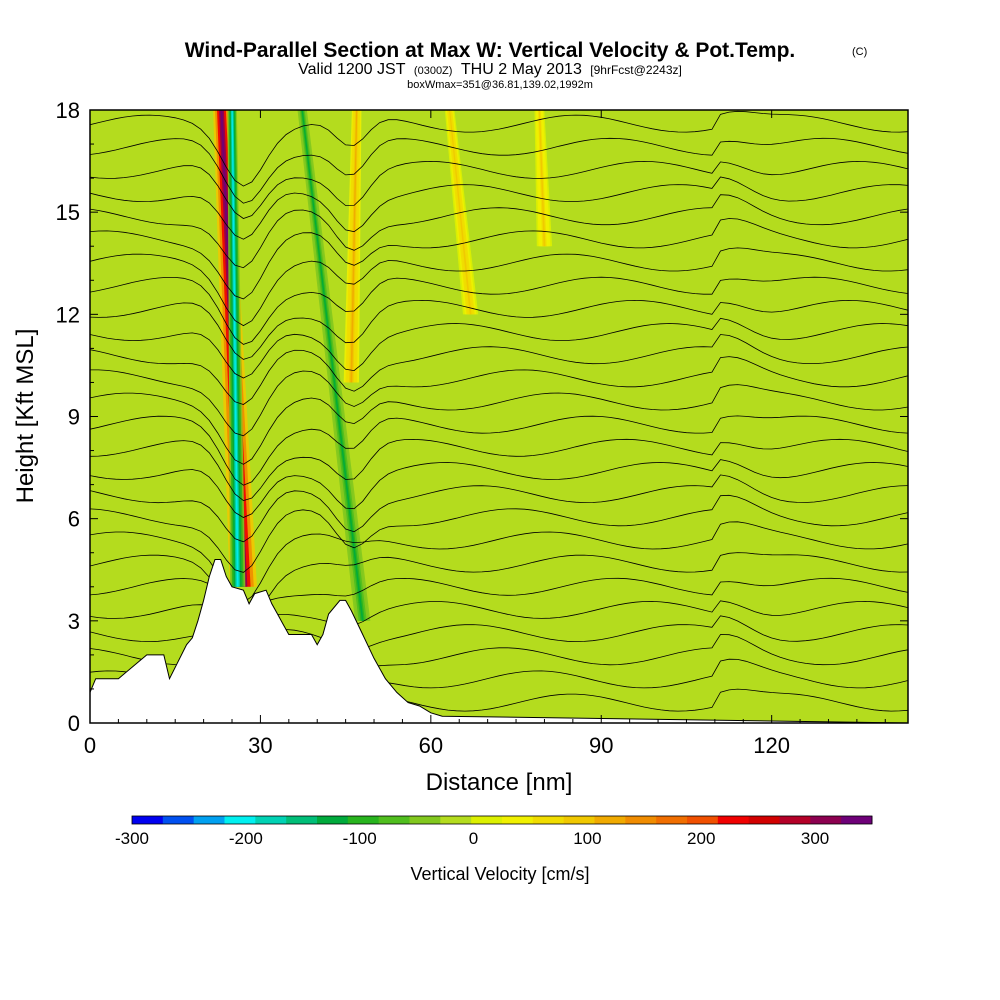 The width and height of the screenshot is (1000, 1000). Describe the element at coordinates (68, 212) in the screenshot. I see `y-tick-label: 15` at that location.